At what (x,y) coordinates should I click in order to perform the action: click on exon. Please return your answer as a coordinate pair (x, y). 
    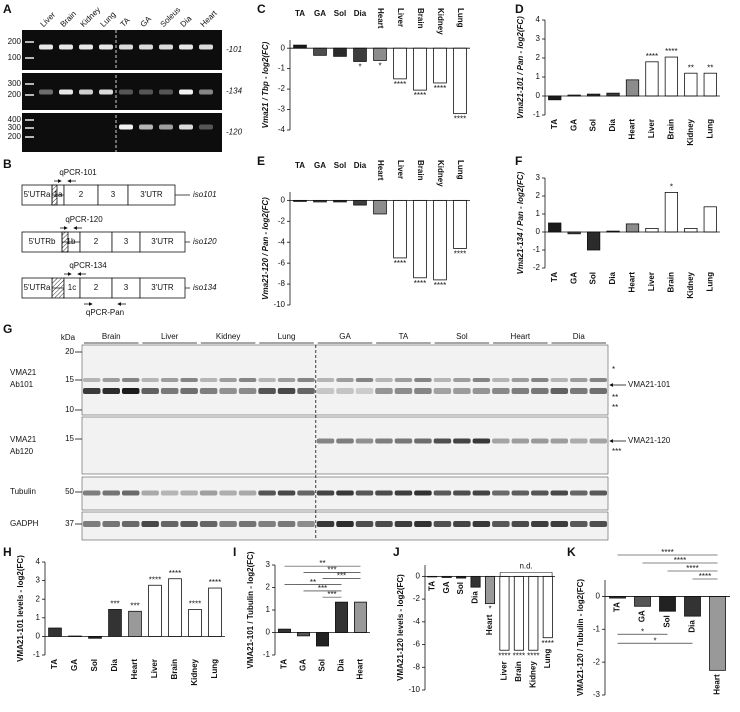
    Looking at the image, I should click on (162, 242).